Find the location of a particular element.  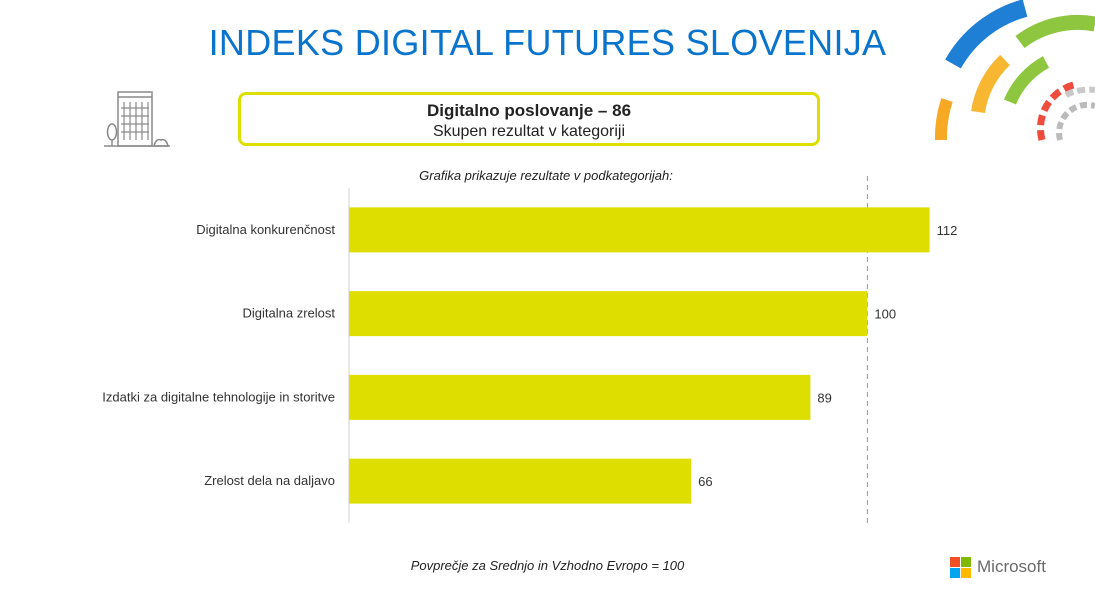

value-label-1: 112 is located at coordinates (947, 230).